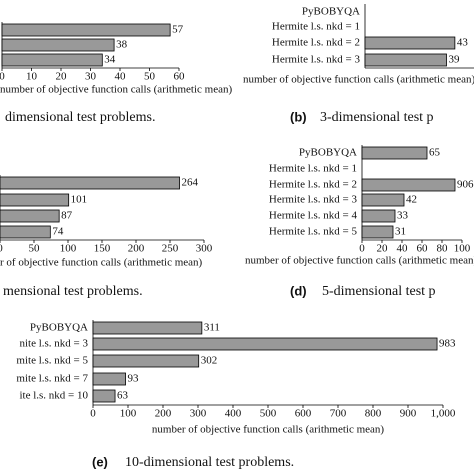 The image size is (474, 474). What do you see at coordinates (443, 249) in the screenshot?
I see `x-tick-label: 80` at bounding box center [443, 249].